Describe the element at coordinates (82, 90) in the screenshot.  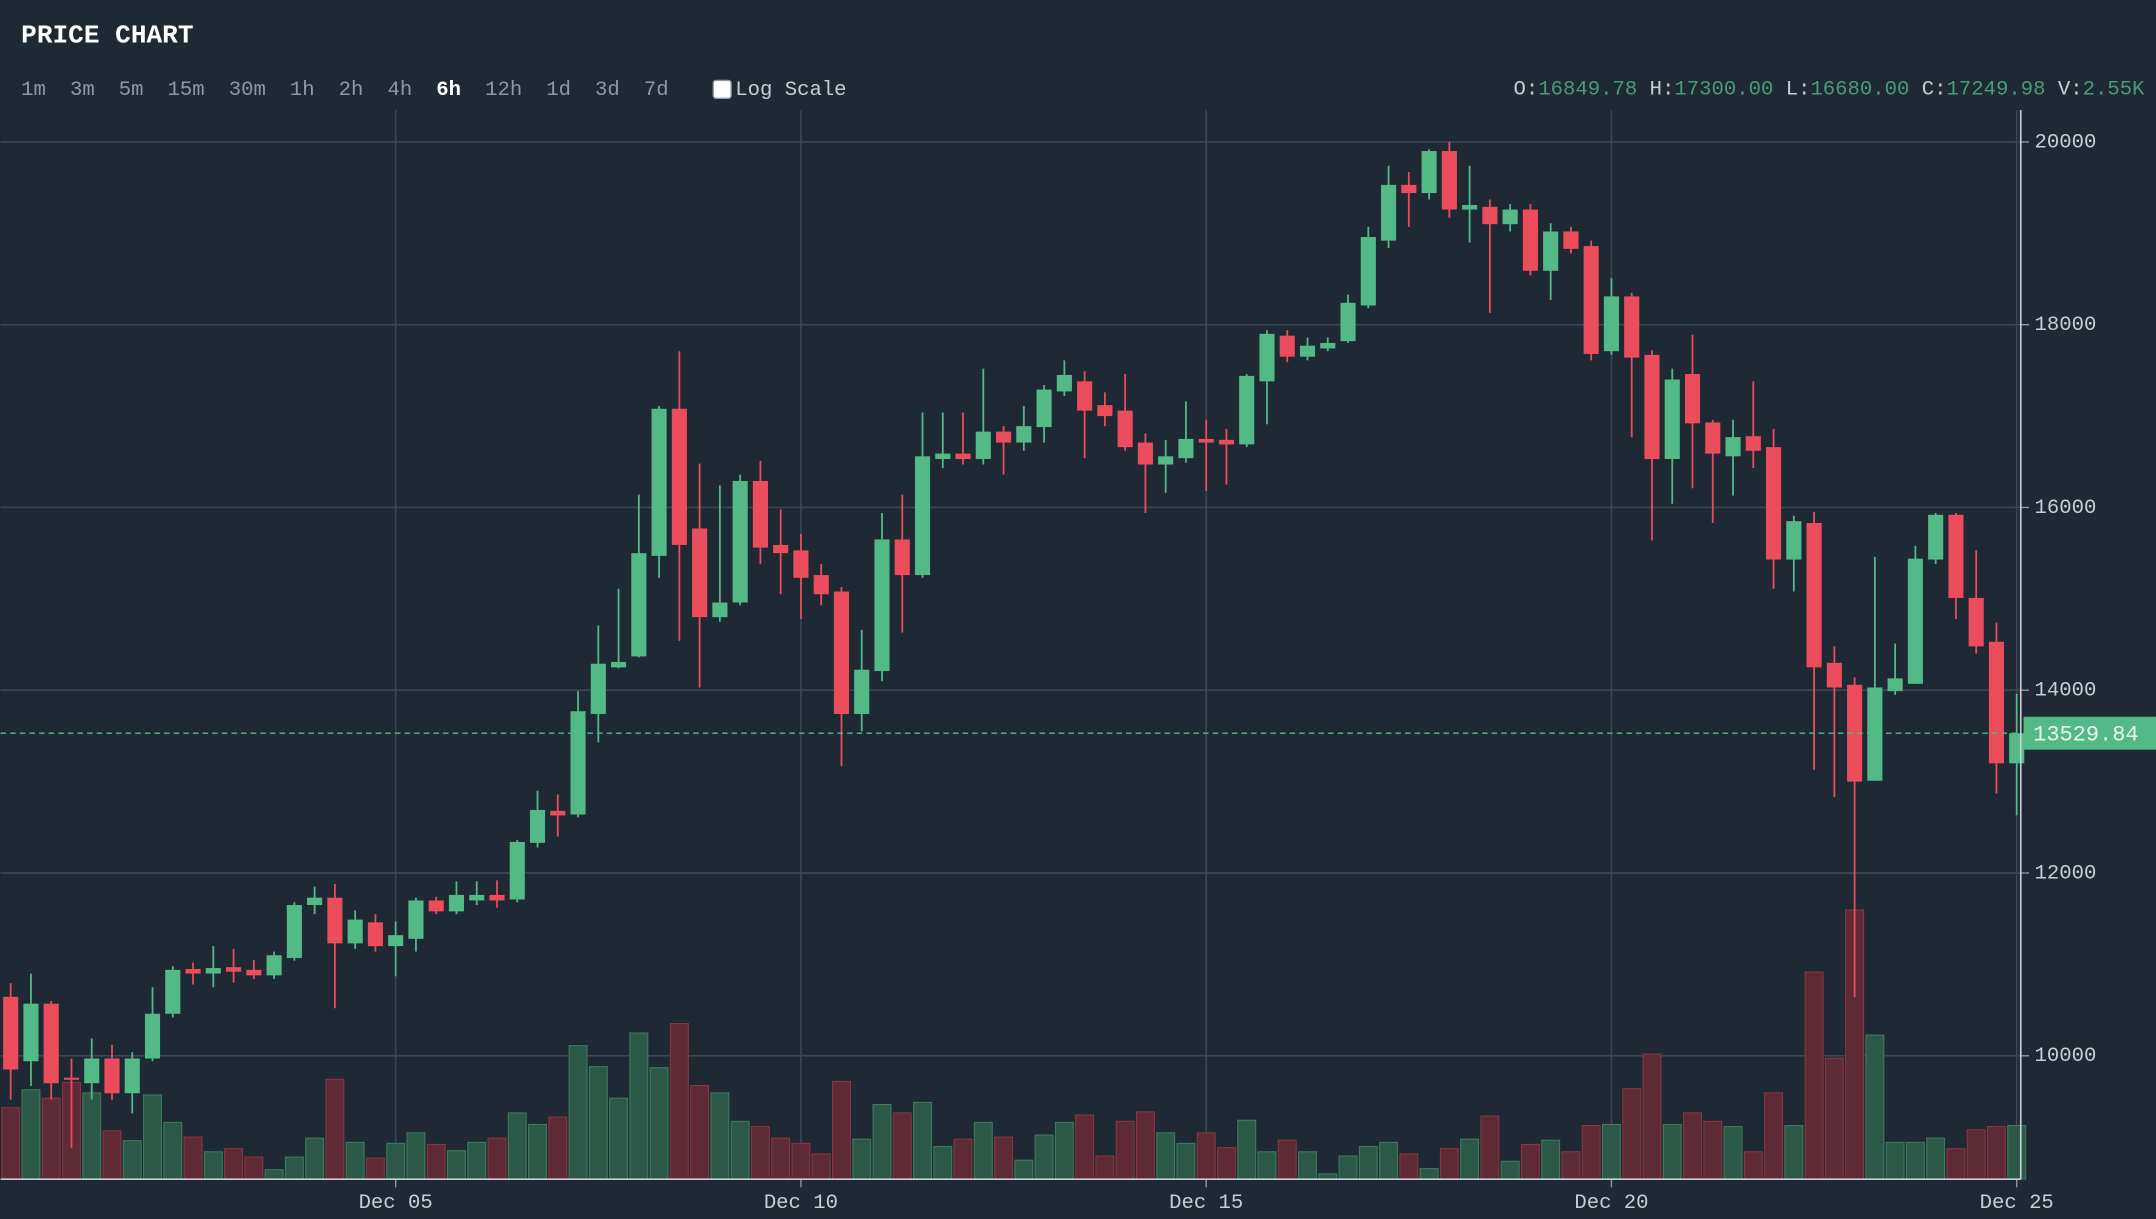
I see `interval-button: 3m` at that location.